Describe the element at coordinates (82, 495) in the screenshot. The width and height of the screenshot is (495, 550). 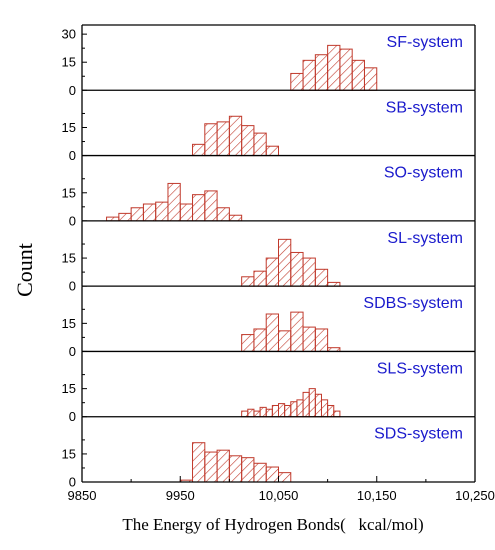
I see `x-tick-label: 9850` at that location.